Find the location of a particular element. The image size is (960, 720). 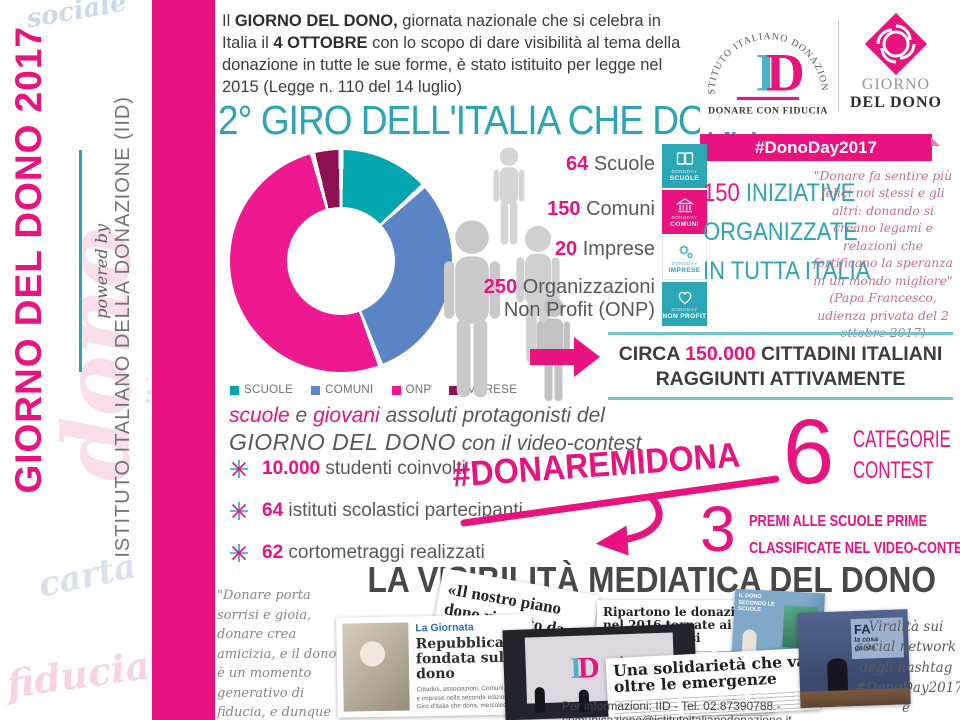

giorno-logo-line1: GIORNO is located at coordinates (896, 84).